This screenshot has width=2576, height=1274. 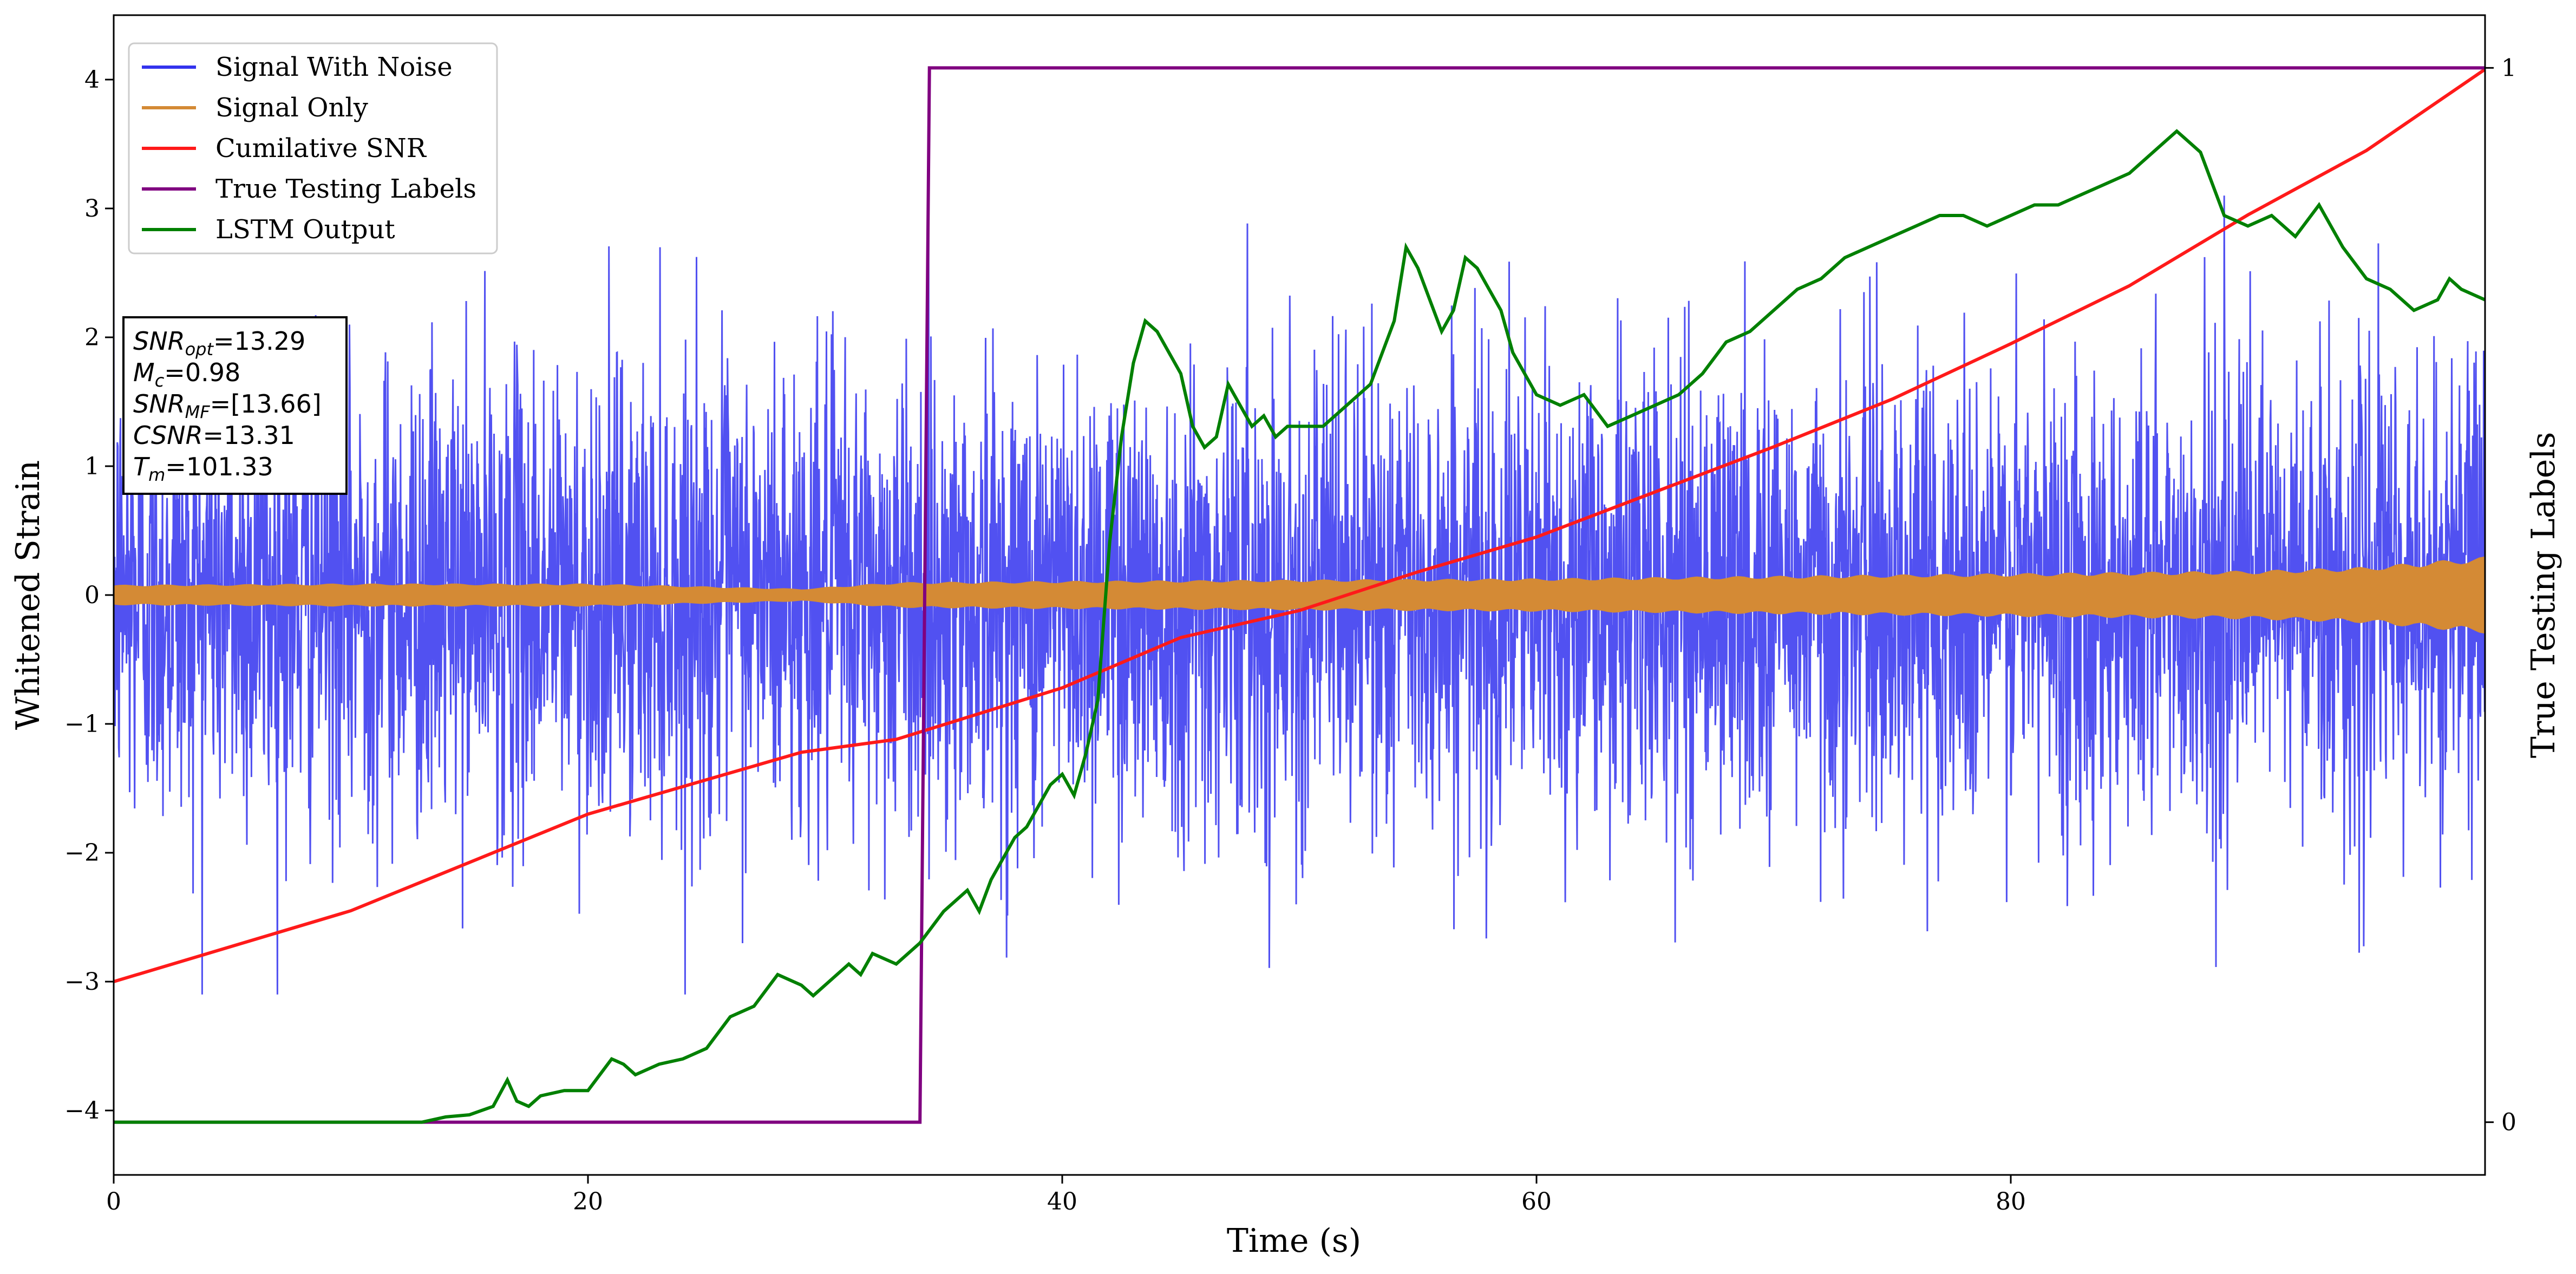 I want to click on x-axis-label: Time (s), so click(x=1294, y=1241).